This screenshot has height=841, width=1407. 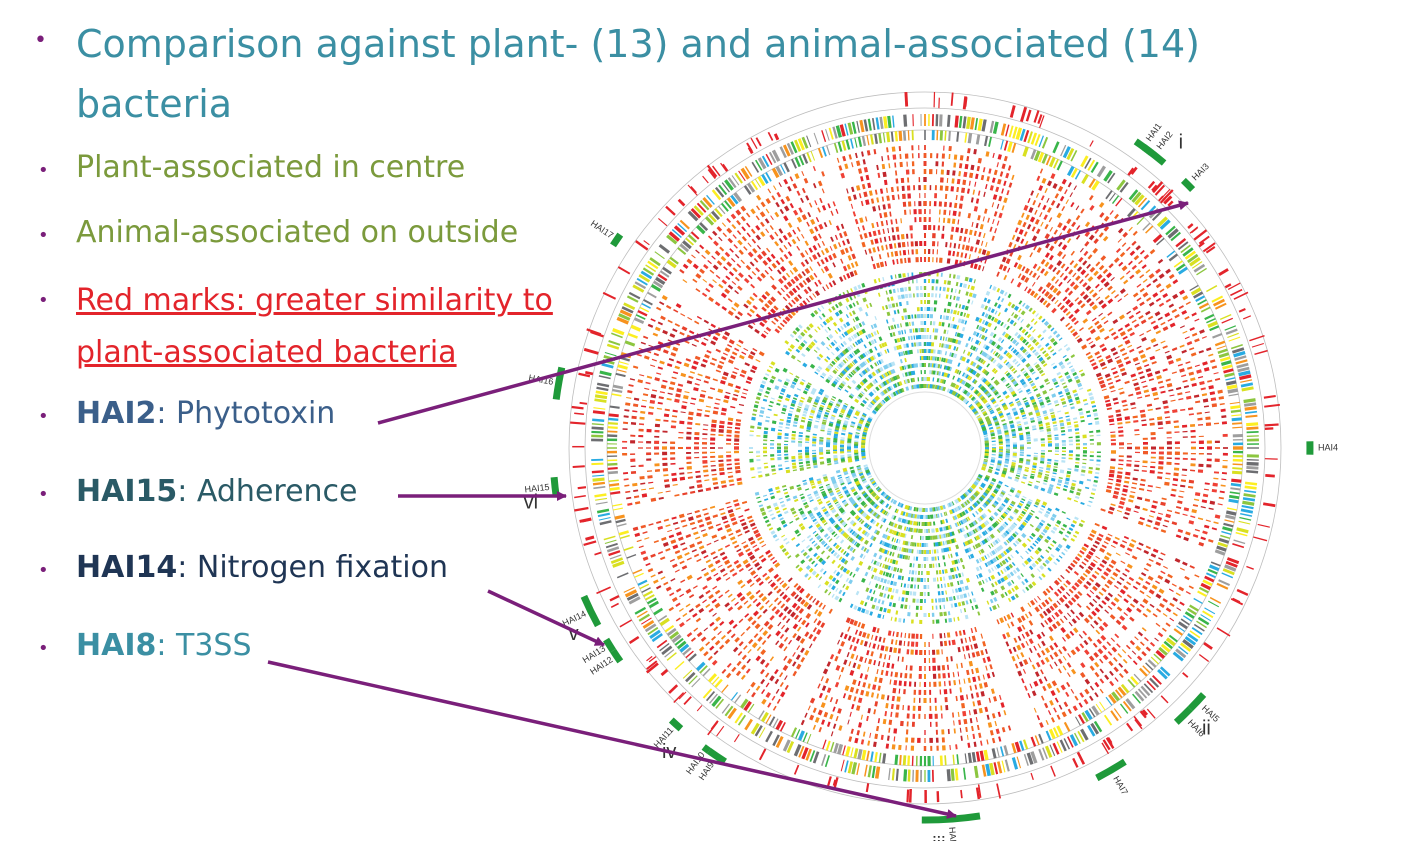 What do you see at coordinates (314, 300) in the screenshot?
I see `bullet-red-marks-line1: Red marks: greater similarity to` at bounding box center [314, 300].